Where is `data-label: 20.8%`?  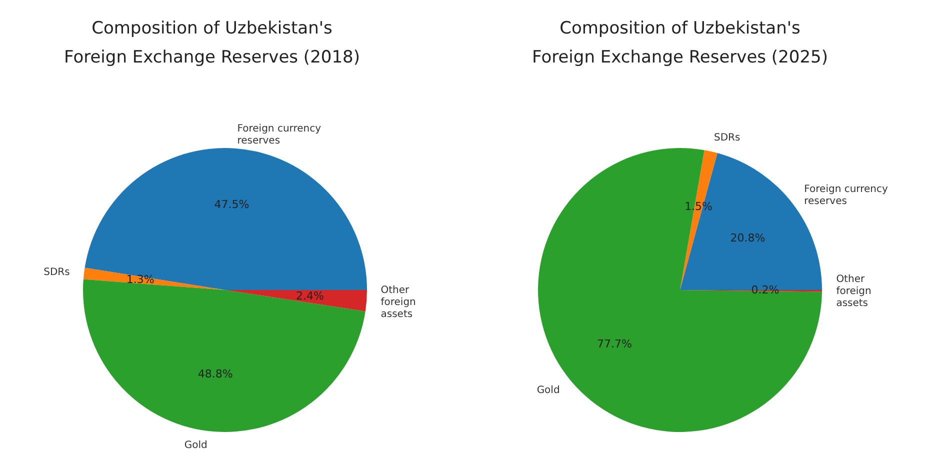
data-label: 20.8% is located at coordinates (748, 237).